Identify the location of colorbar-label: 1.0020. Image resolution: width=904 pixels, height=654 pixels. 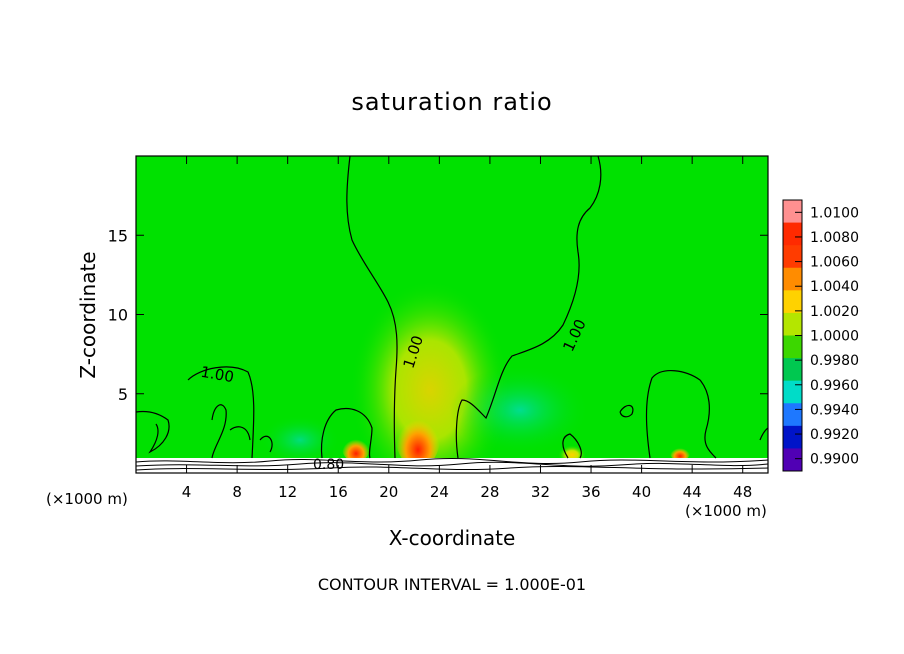
(834, 312).